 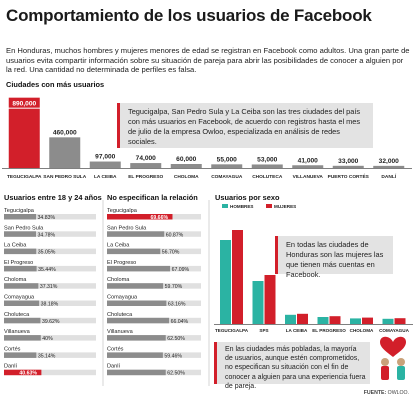 What do you see at coordinates (388, 176) in the screenshot?
I see `city-category-label: DANLÍ` at bounding box center [388, 176].